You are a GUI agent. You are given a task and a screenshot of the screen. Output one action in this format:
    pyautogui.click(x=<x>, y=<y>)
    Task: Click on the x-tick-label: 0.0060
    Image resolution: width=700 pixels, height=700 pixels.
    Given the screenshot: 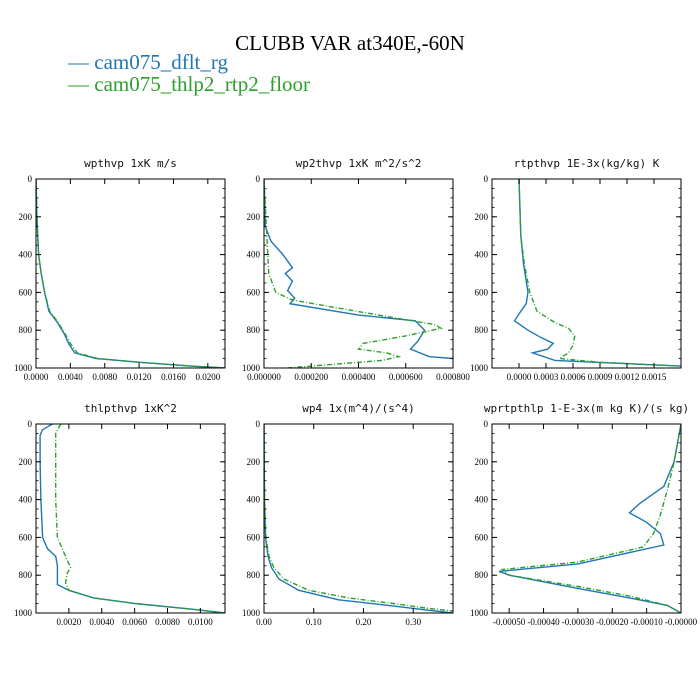 What is the action you would take?
    pyautogui.click(x=134, y=622)
    